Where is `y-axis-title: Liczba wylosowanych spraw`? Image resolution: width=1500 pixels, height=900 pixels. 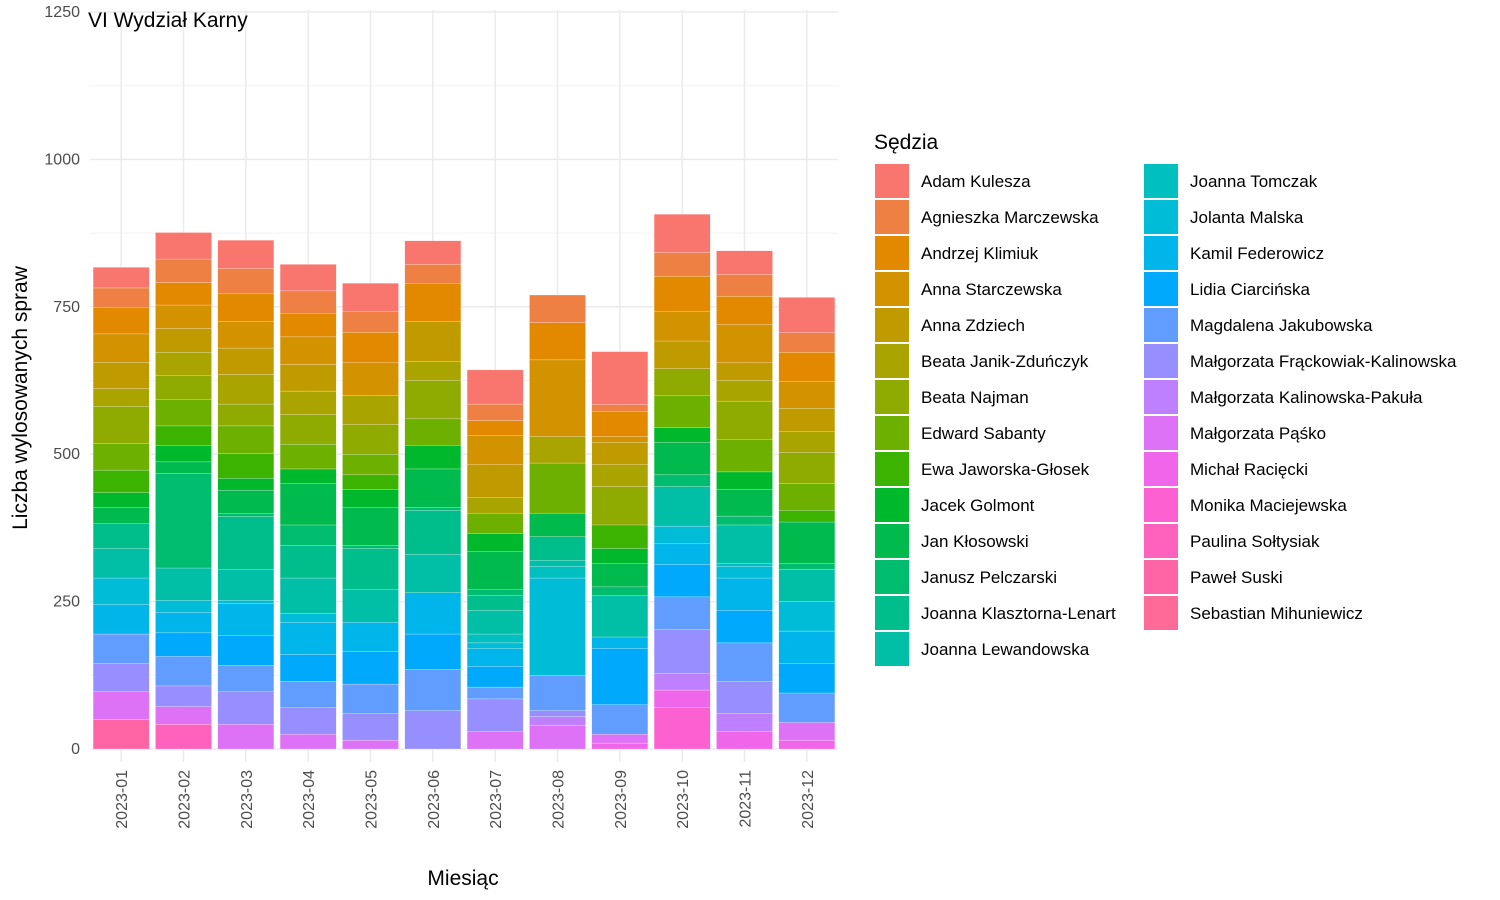 y-axis-title: Liczba wylosowanych spraw is located at coordinates (20, 397).